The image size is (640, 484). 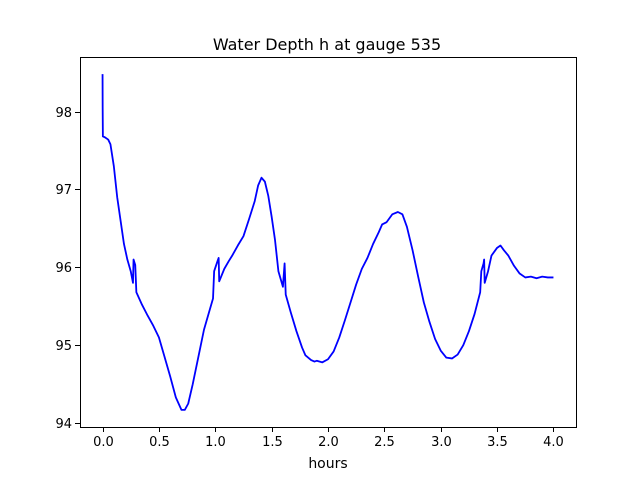 What do you see at coordinates (272, 442) in the screenshot?
I see `x-tick-label: 1.5` at bounding box center [272, 442].